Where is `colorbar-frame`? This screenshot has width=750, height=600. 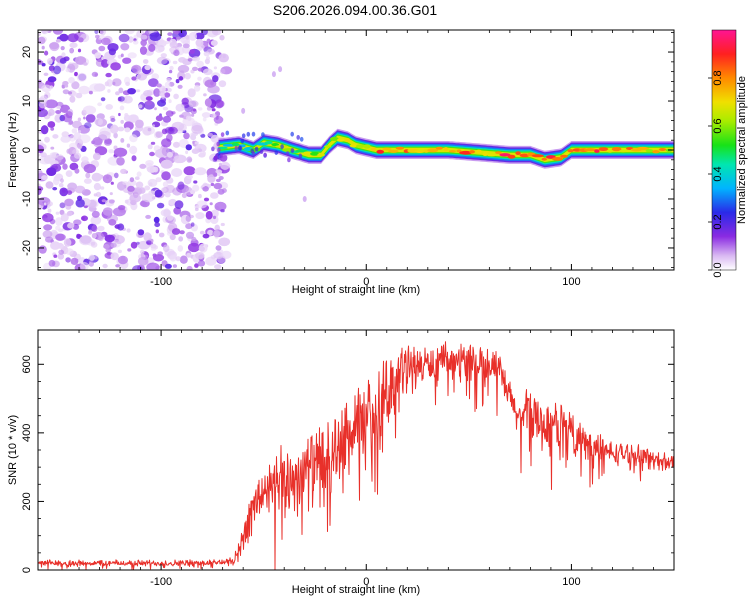 colorbar-frame is located at coordinates (724, 150).